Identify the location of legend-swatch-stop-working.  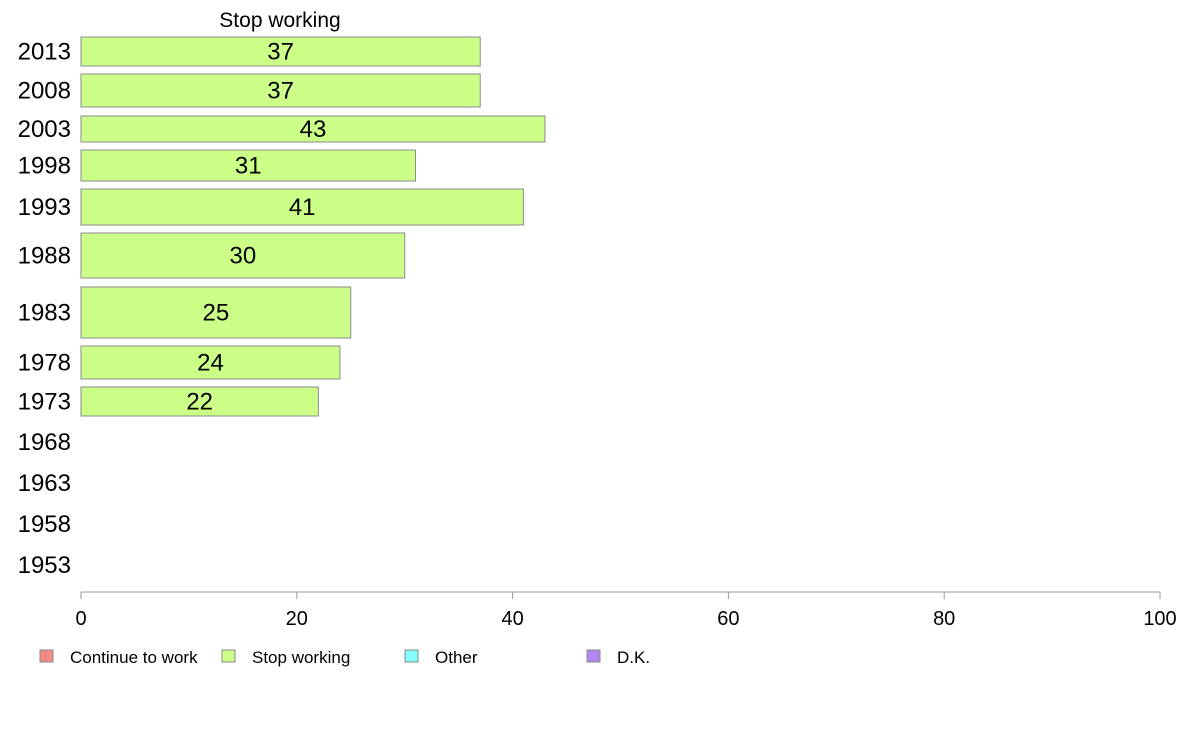
(228, 656).